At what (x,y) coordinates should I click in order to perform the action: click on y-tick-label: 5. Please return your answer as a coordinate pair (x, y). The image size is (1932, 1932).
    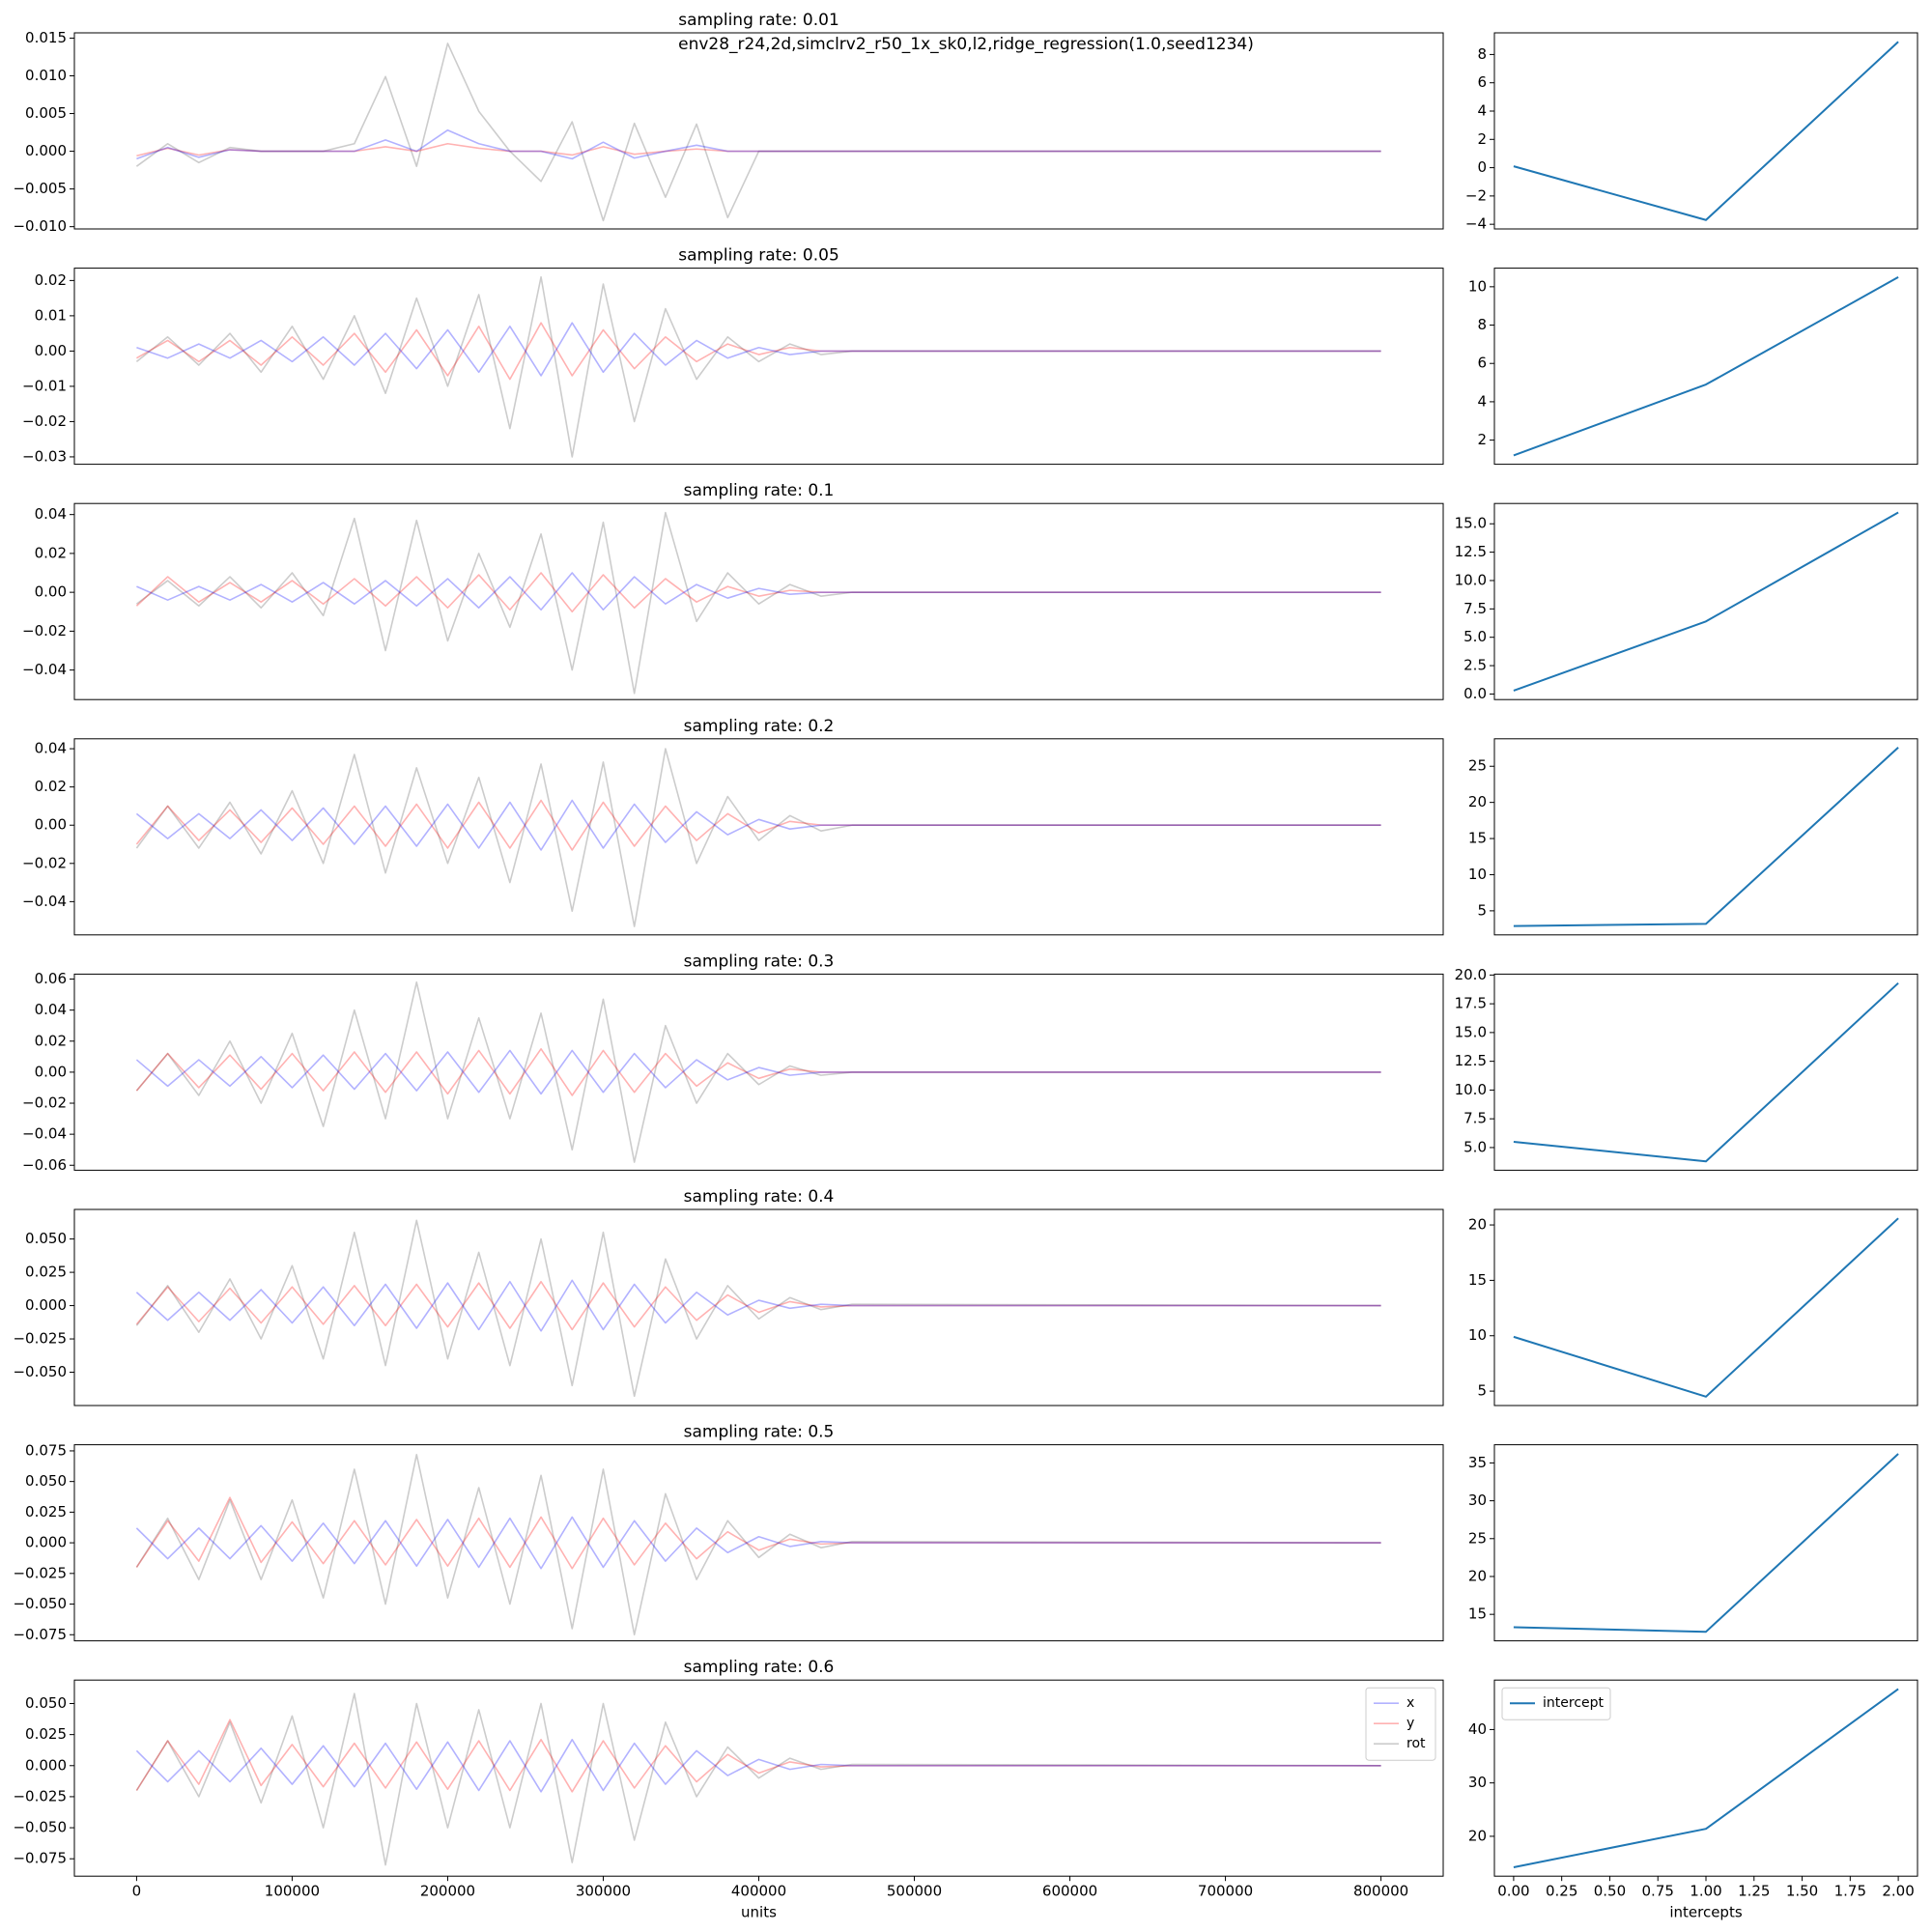
    Looking at the image, I should click on (1482, 1391).